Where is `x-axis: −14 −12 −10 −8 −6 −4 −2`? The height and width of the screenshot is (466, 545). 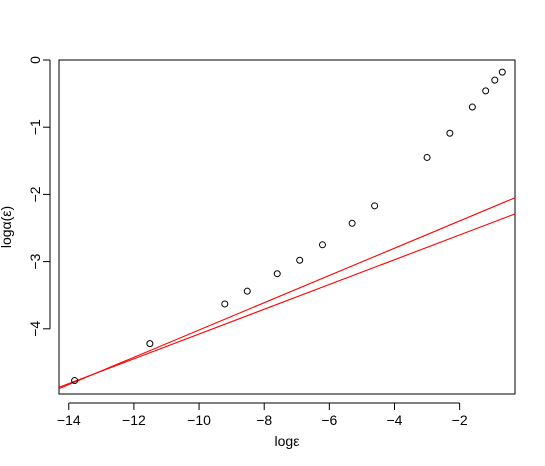 x-axis: −14 −12 −10 −8 −6 −4 −2 is located at coordinates (262, 415).